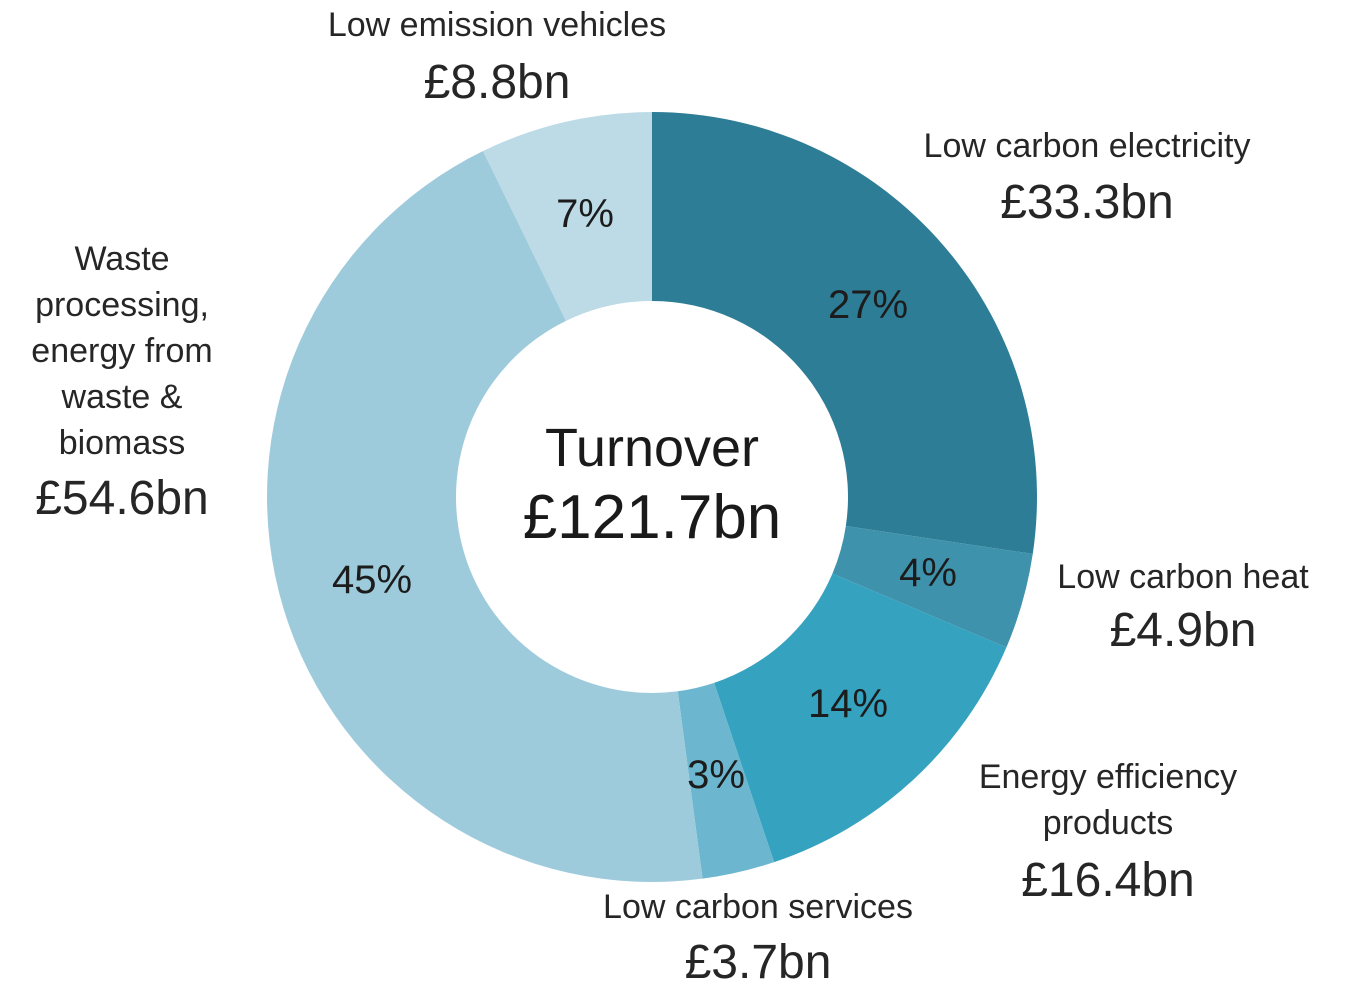 This screenshot has width=1354, height=986. What do you see at coordinates (497, 25) in the screenshot?
I see `slice-name-5-line-0: Low emission vehicles` at bounding box center [497, 25].